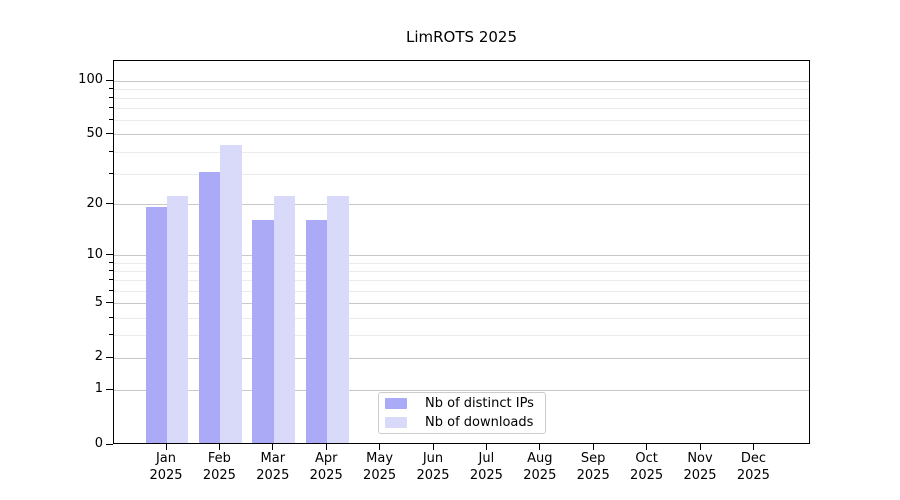 The image size is (900, 500). Describe the element at coordinates (90, 79) in the screenshot. I see `y-tick-label: 100` at that location.